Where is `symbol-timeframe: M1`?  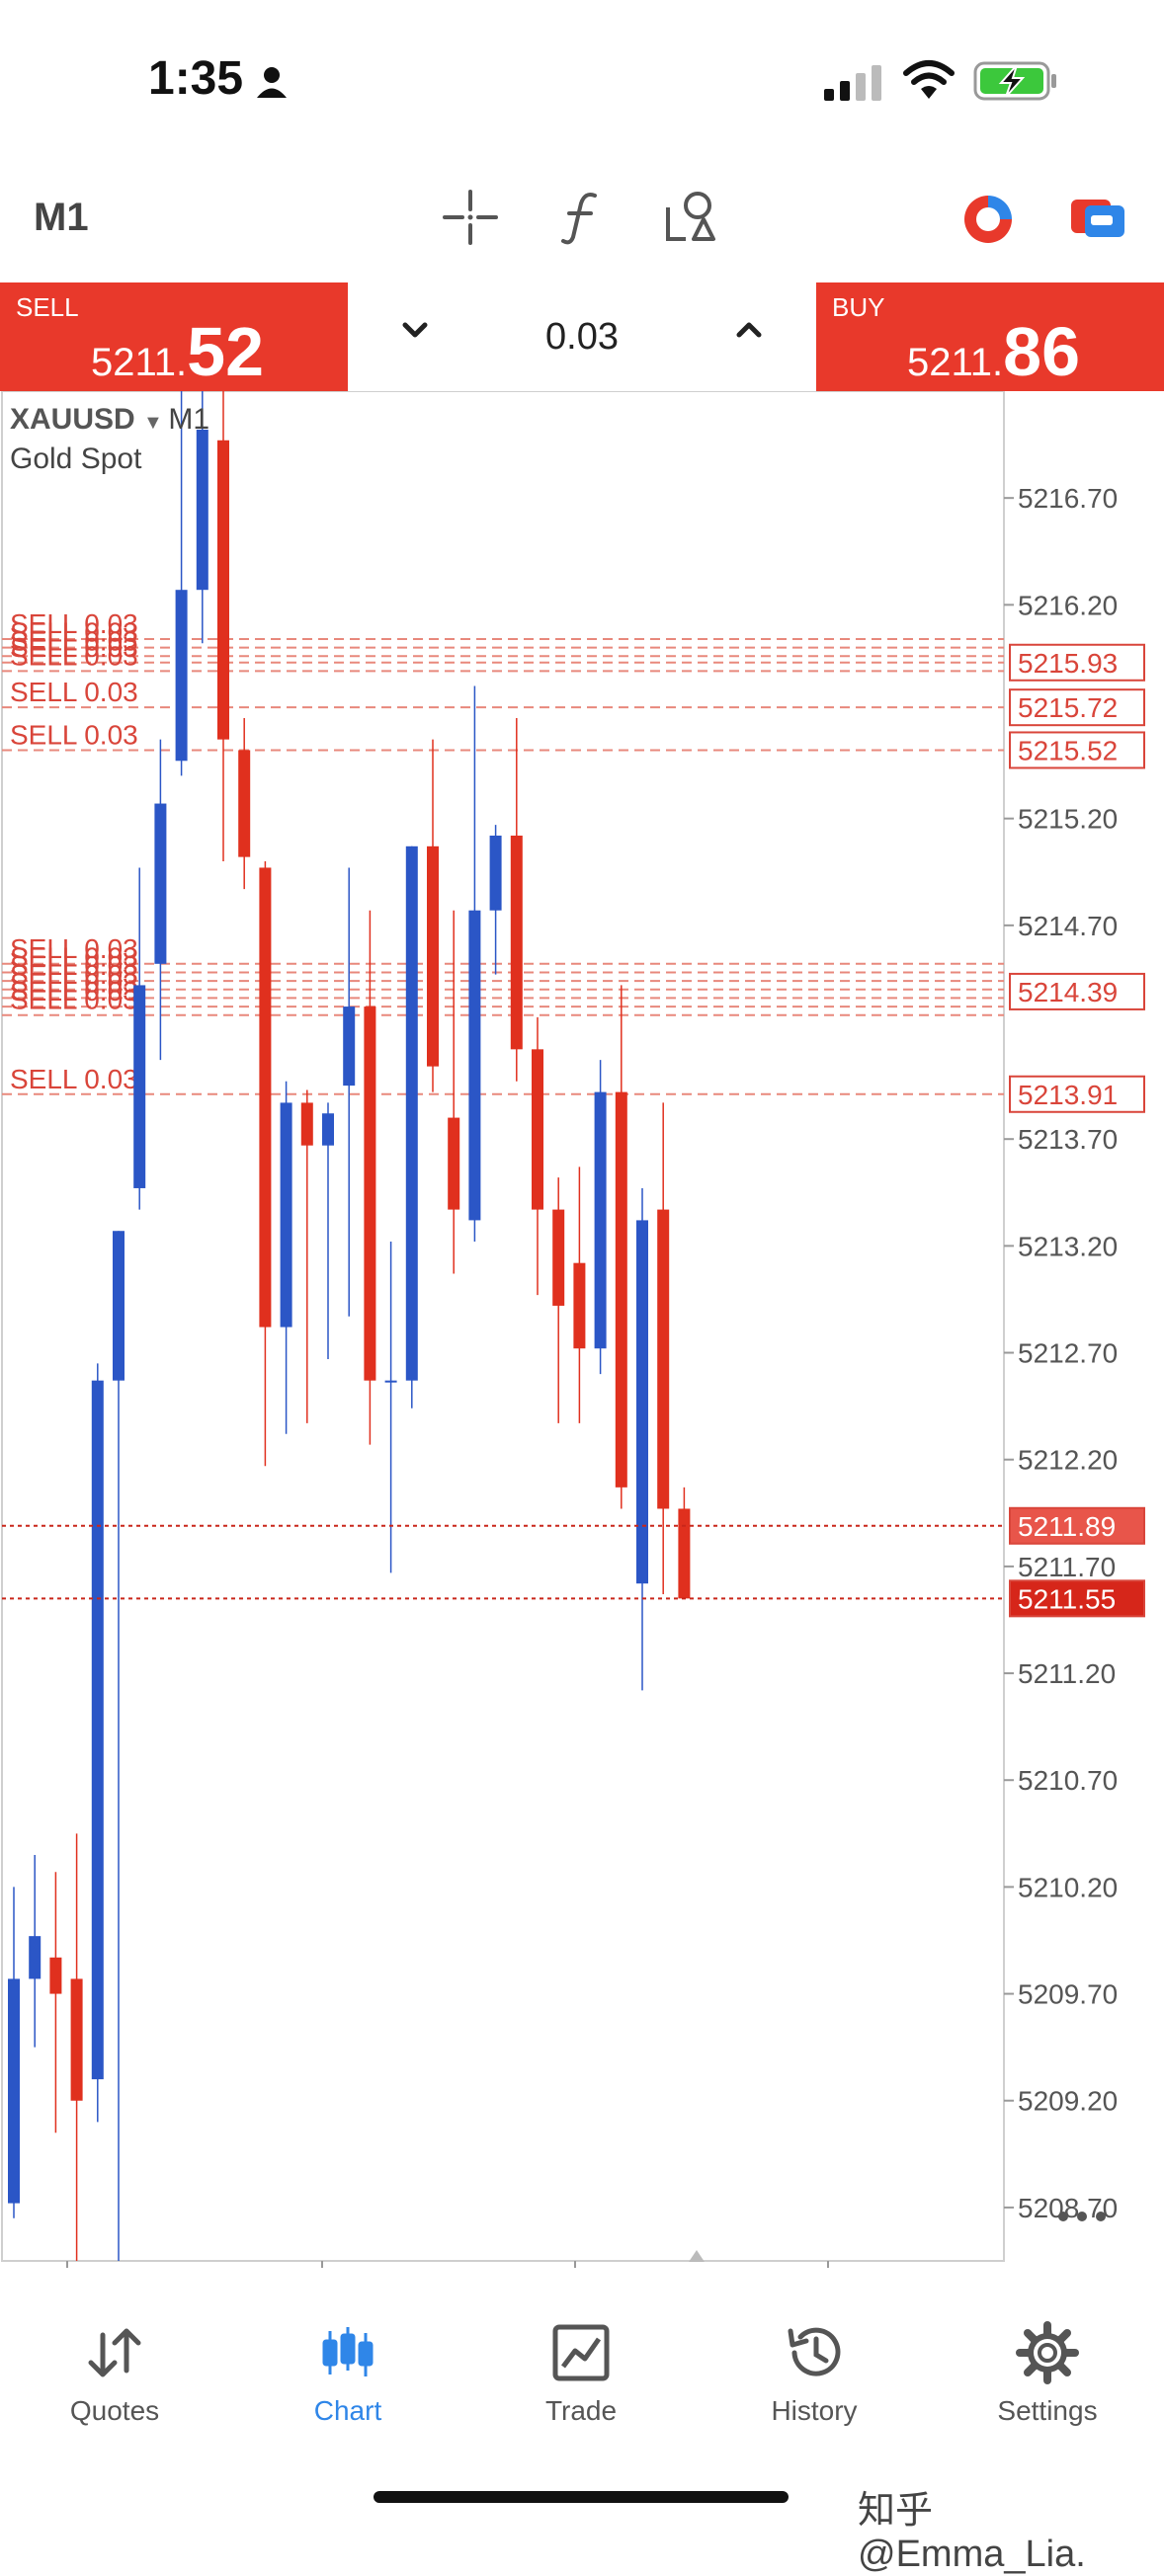 symbol-timeframe: M1 is located at coordinates (189, 419).